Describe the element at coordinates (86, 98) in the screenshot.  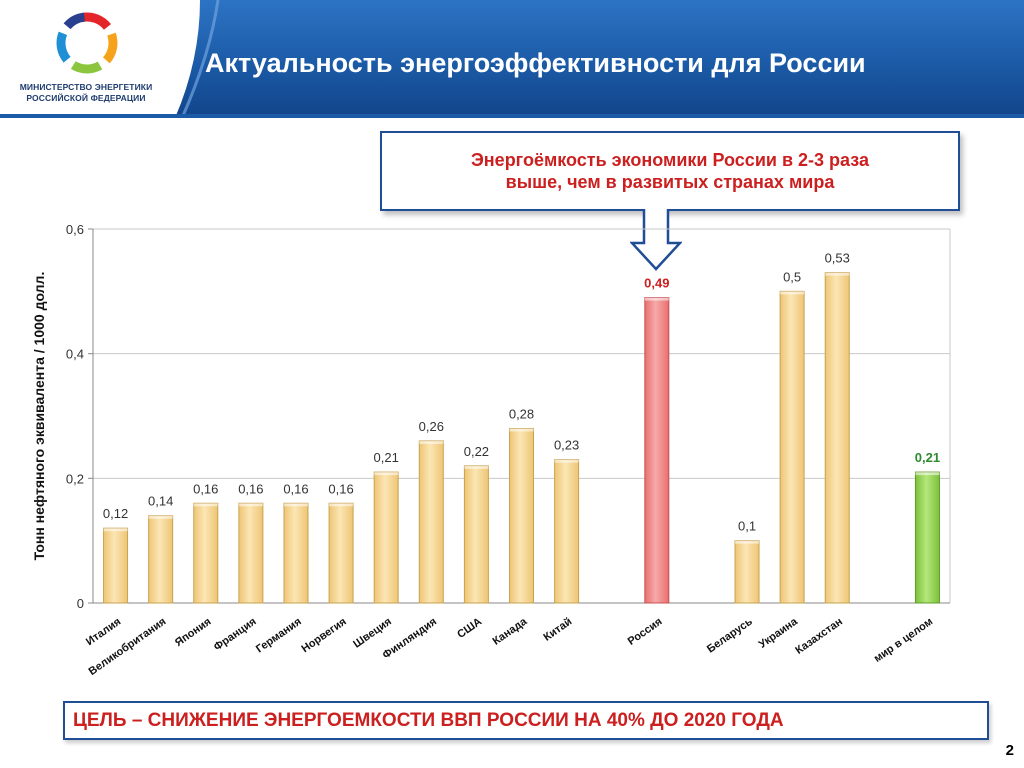
I see `ministry-name-line2: РОССИЙСКОЙ ФЕДЕРАЦИИ` at that location.